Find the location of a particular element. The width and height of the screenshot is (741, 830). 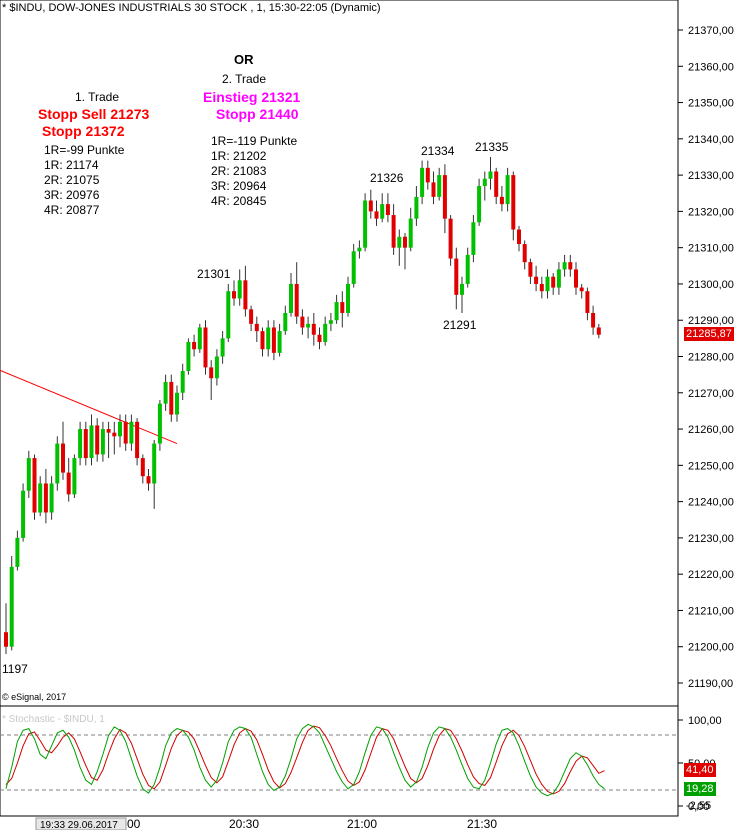

stochastic-k-line is located at coordinates (305, 760).